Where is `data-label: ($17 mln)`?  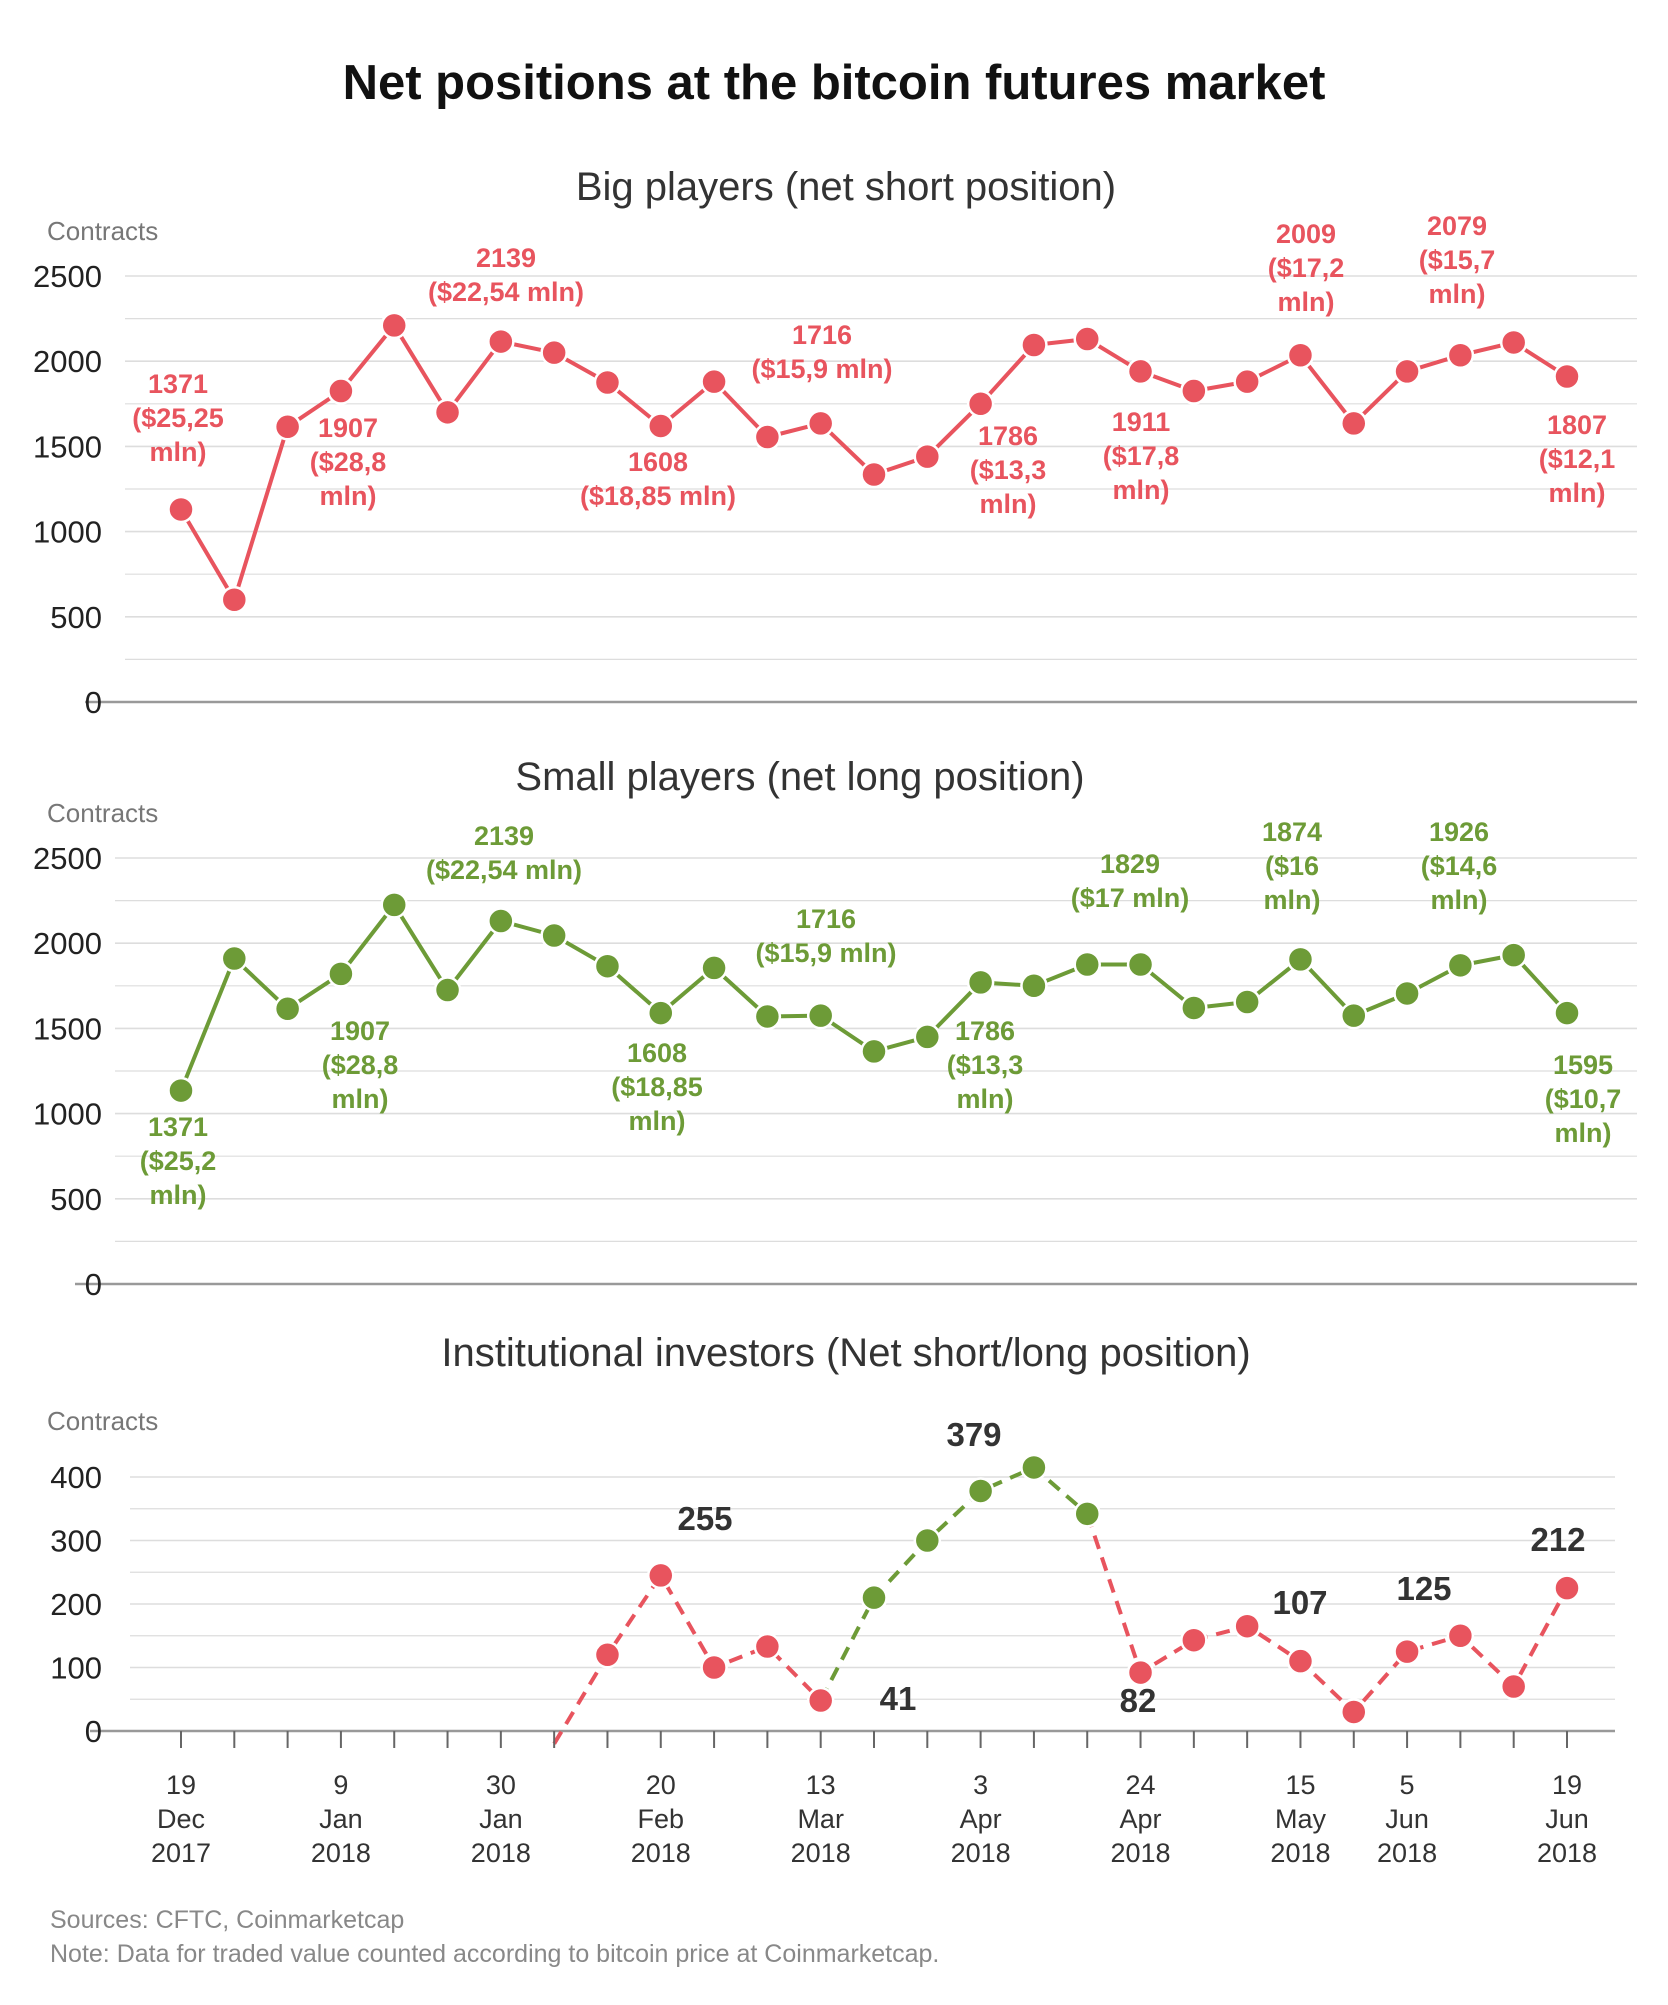 data-label: ($17 mln) is located at coordinates (1130, 898).